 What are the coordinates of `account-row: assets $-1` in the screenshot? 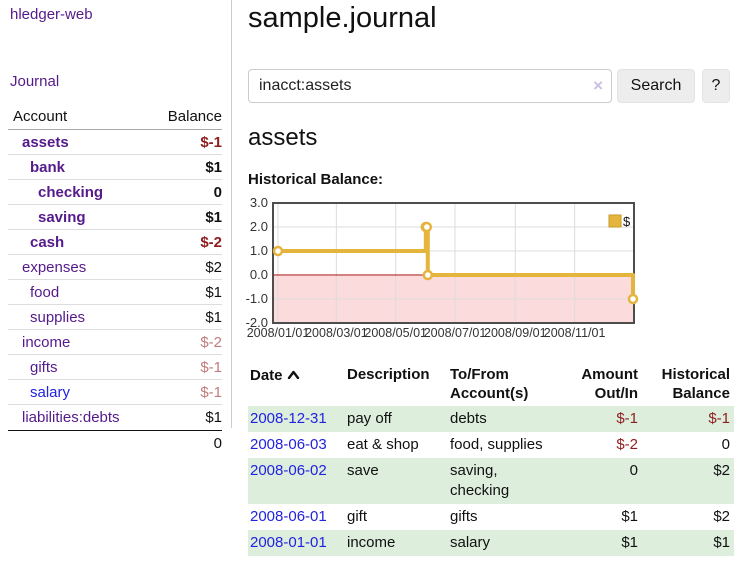 It's located at (115, 142).